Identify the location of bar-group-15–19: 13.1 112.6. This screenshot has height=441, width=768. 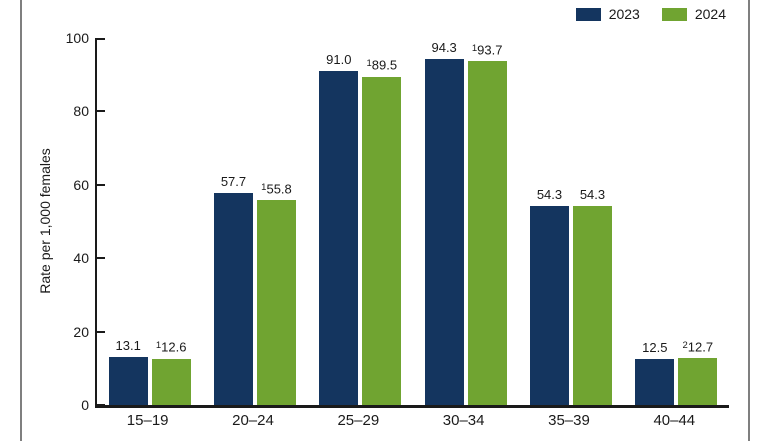
(149, 221).